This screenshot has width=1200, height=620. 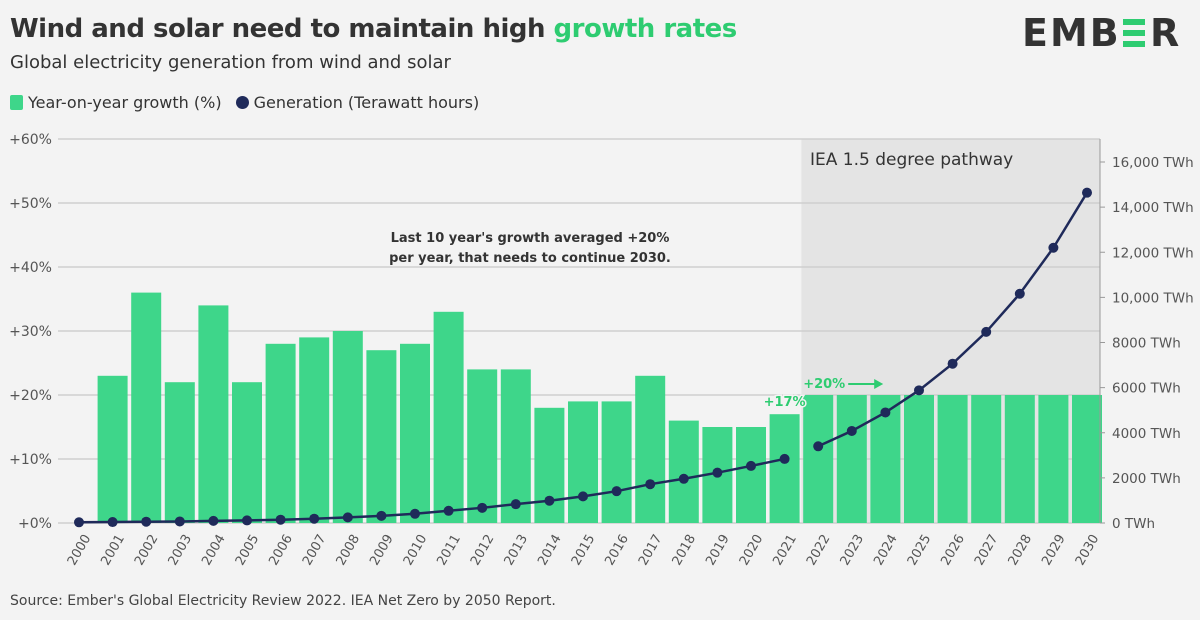 I want to click on right-axis-tick-label: 8000 TWh, so click(x=1146, y=344).